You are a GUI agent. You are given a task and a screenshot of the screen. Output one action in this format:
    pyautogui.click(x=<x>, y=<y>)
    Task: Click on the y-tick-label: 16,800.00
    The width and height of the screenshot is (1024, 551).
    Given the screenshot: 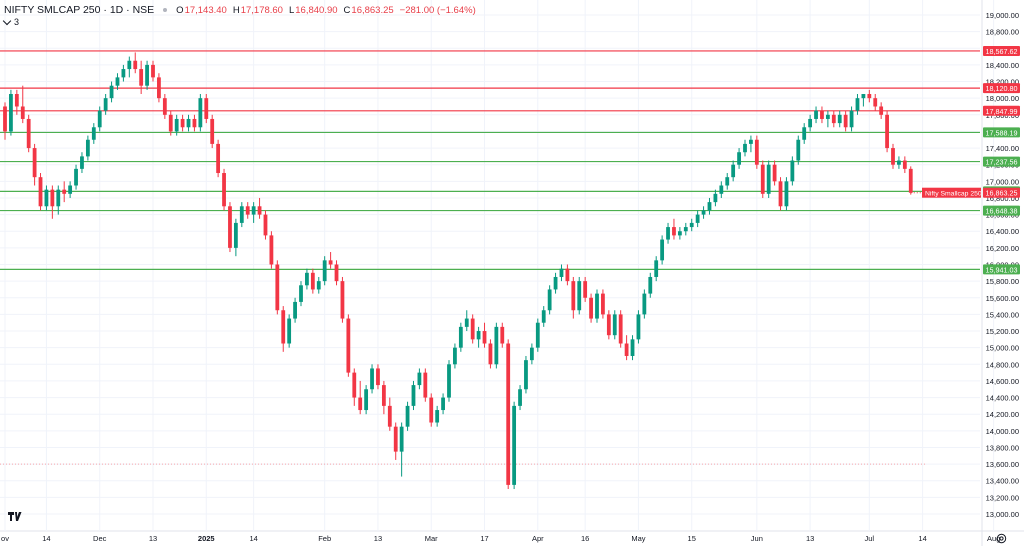 What is the action you would take?
    pyautogui.click(x=1002, y=198)
    